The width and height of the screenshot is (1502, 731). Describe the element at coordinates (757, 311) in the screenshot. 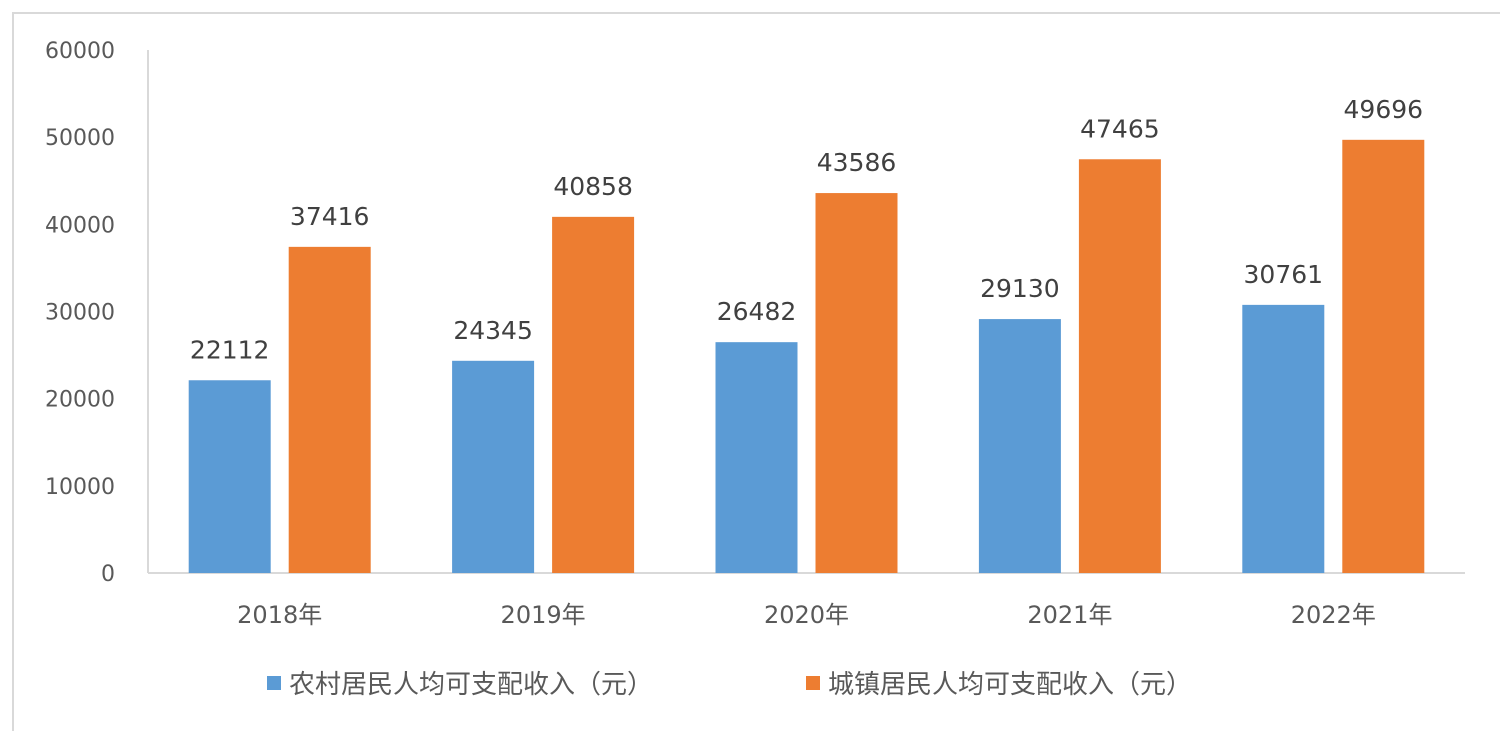

I see `data-label: 26482` at that location.